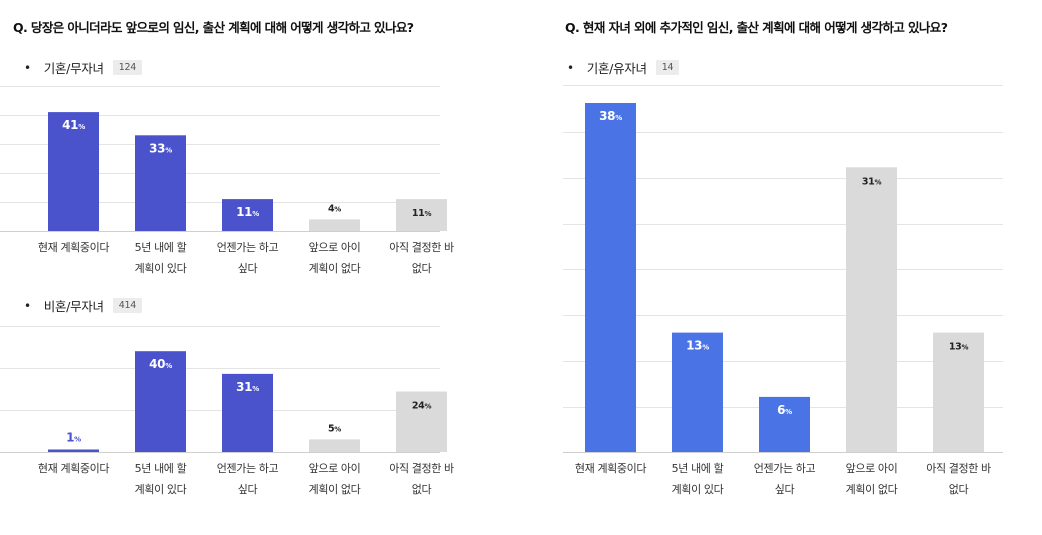  I want to click on respondent-count-badge: 414, so click(127, 305).